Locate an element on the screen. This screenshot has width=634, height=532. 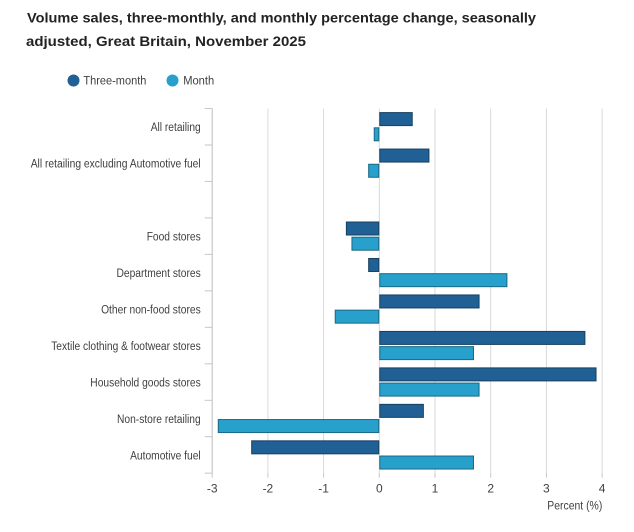
svg-text:adjusted, Great Britain, Novem: adjusted, Great Britain, November 2025 is located at coordinates (166, 41).